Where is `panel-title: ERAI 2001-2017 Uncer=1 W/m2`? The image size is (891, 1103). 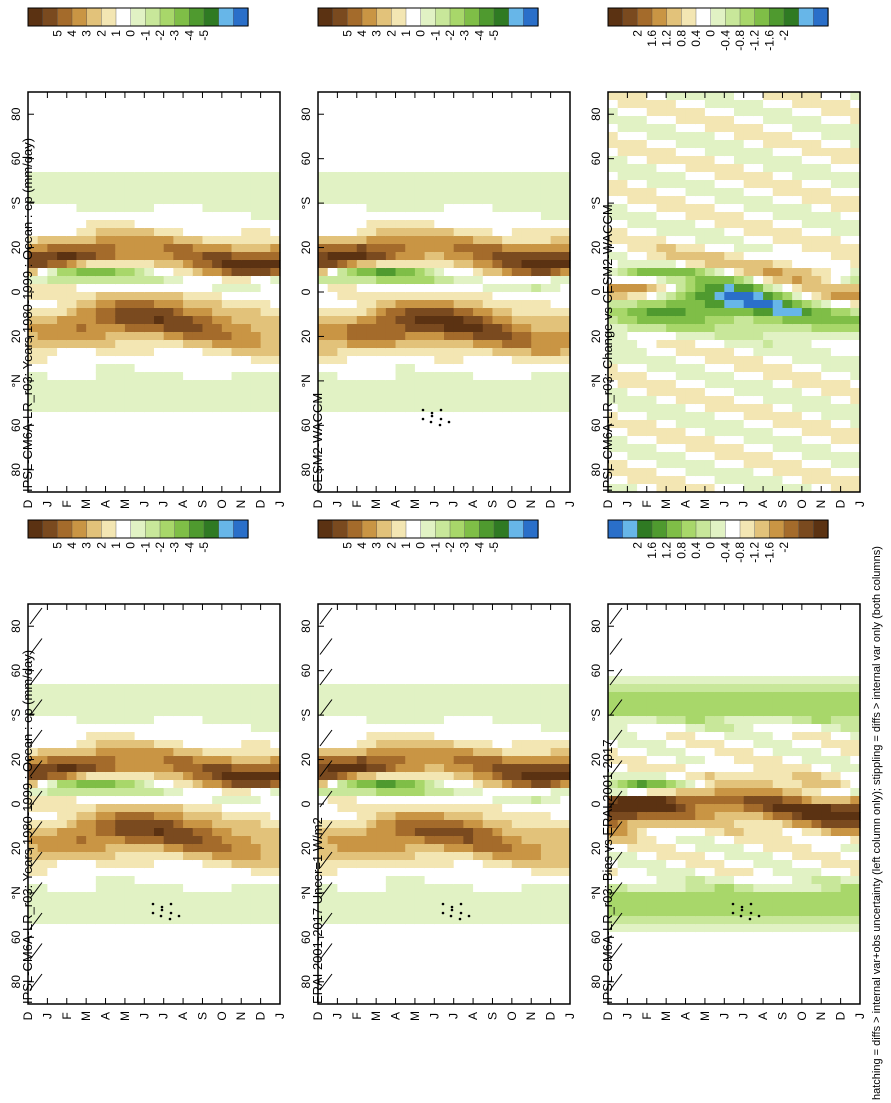 panel-title: ERAI 2001-2017 Uncer=1 W/m2 is located at coordinates (317, 910).